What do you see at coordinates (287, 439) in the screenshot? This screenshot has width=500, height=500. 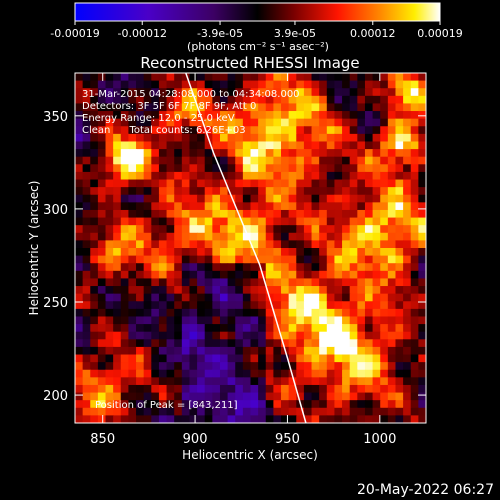 I see `x-tick-label: 950` at bounding box center [287, 439].